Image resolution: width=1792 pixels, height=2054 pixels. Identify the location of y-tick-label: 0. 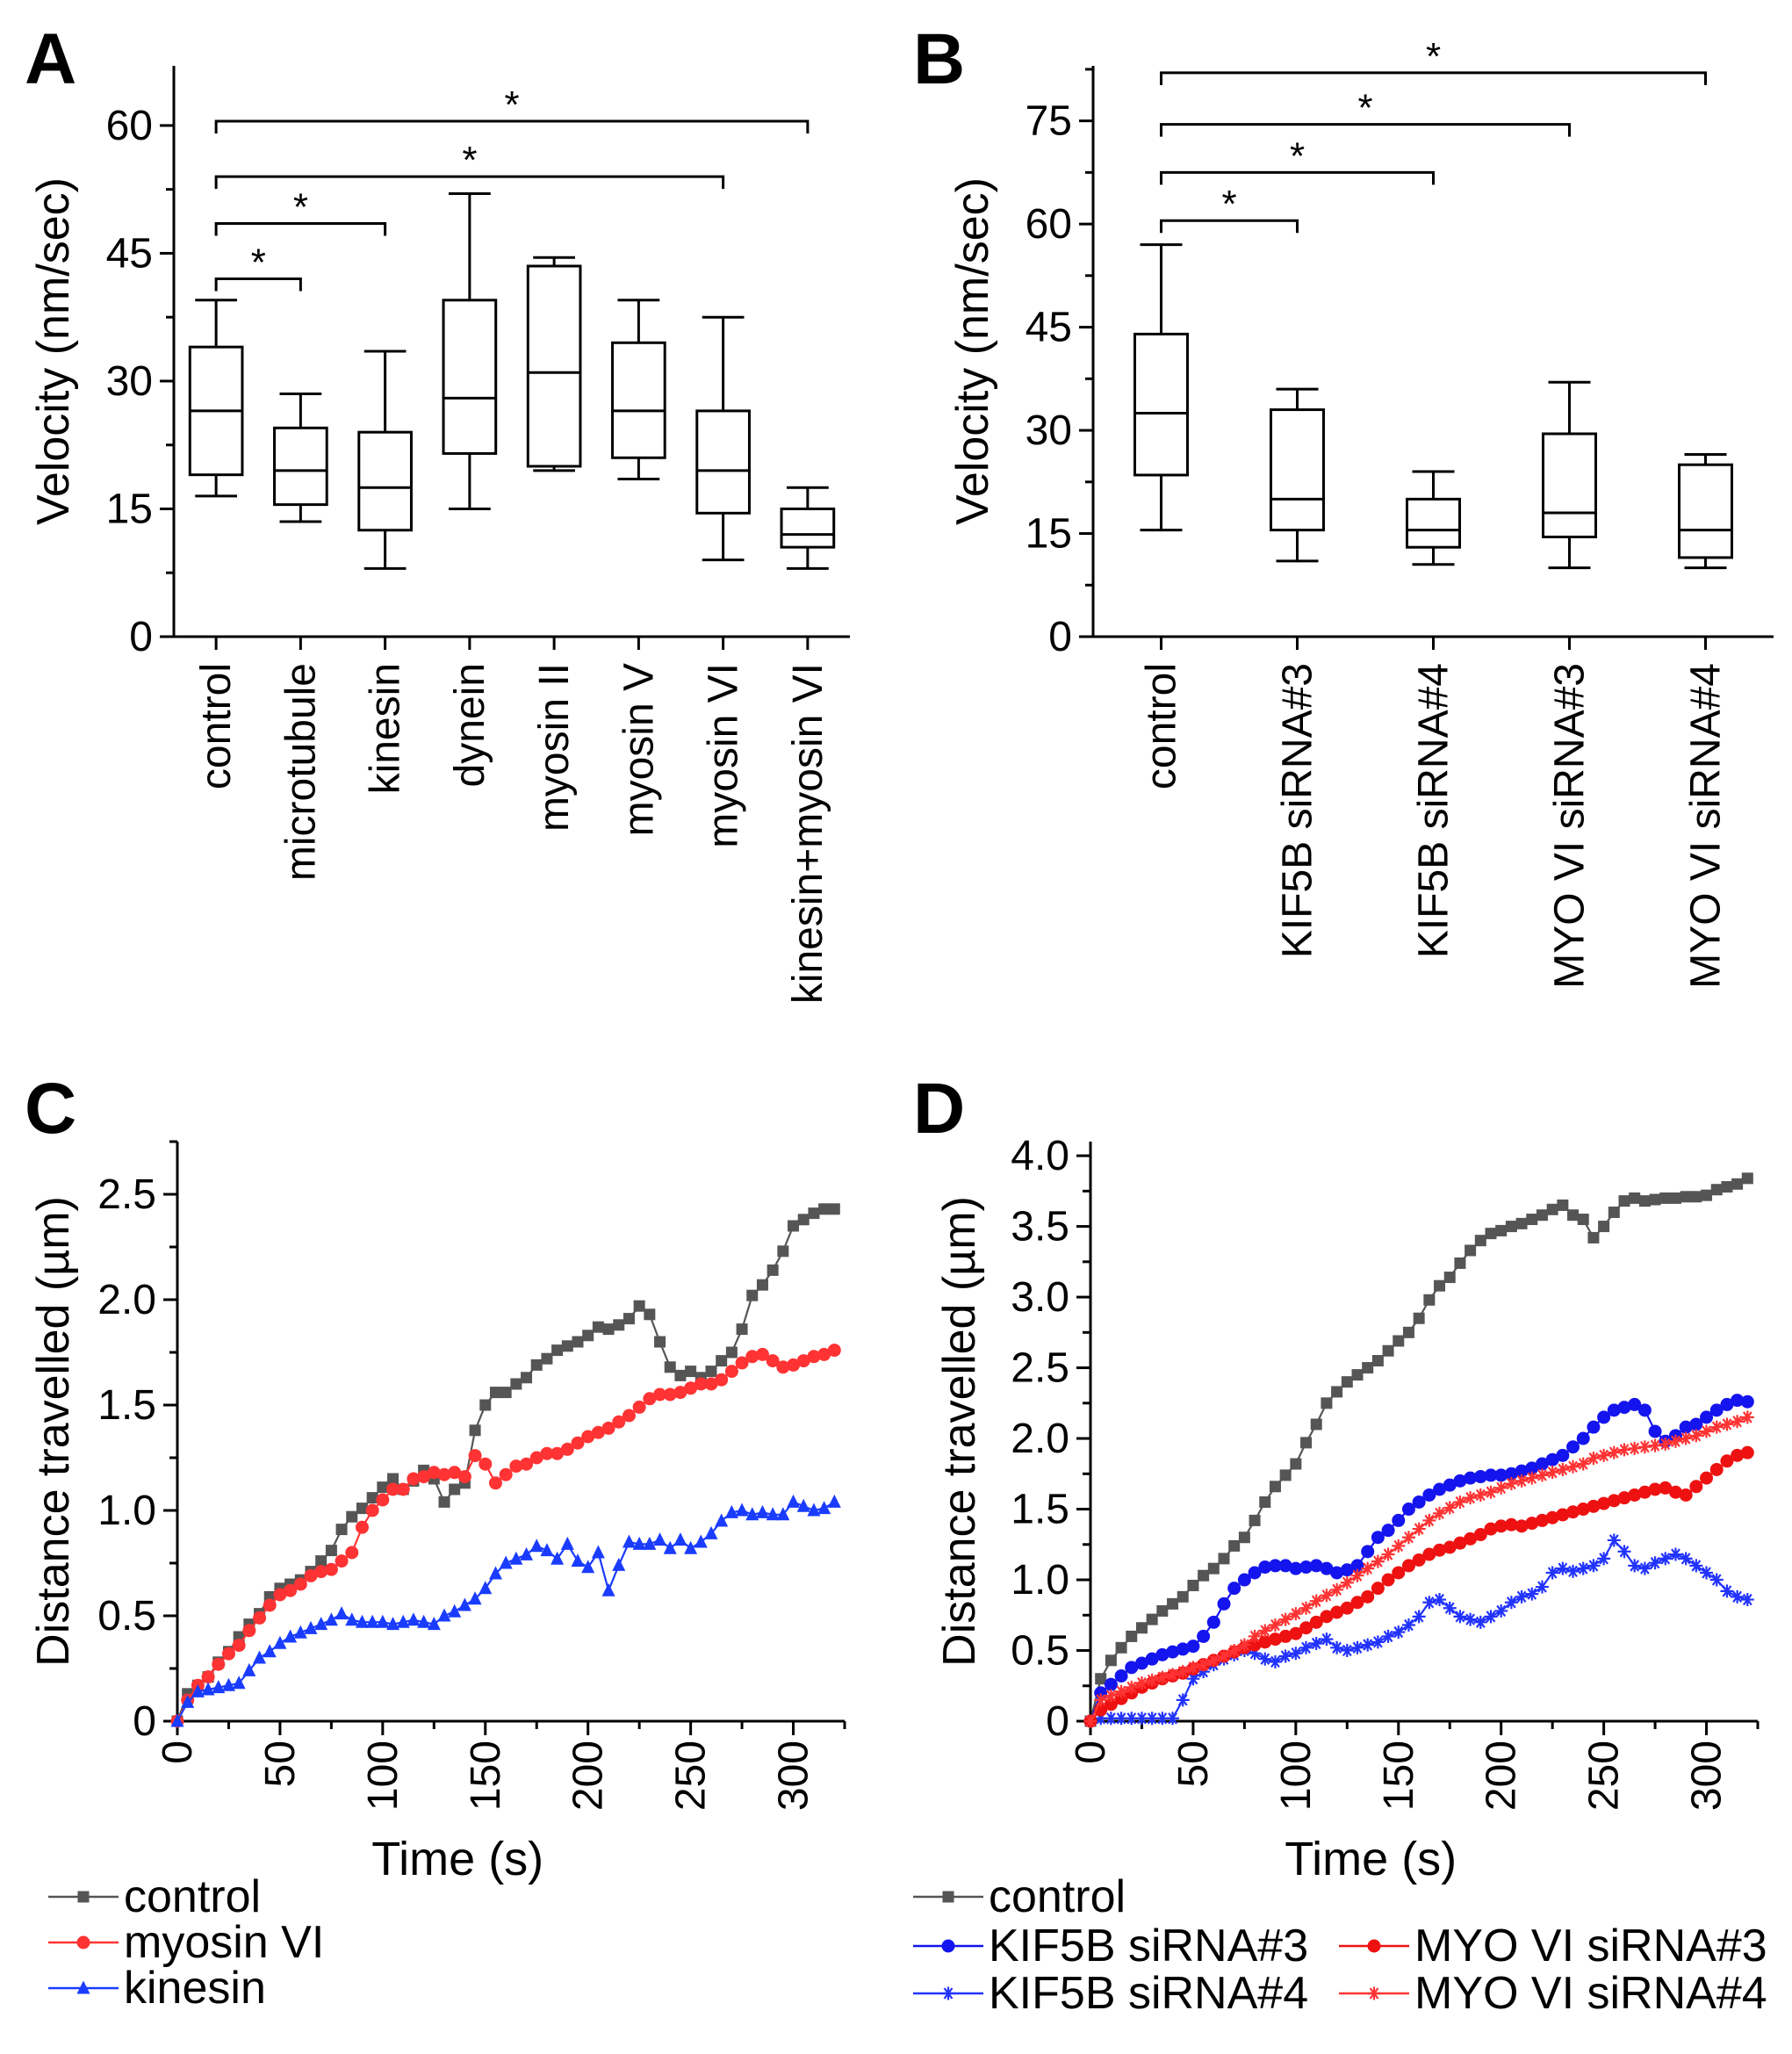
(141, 637).